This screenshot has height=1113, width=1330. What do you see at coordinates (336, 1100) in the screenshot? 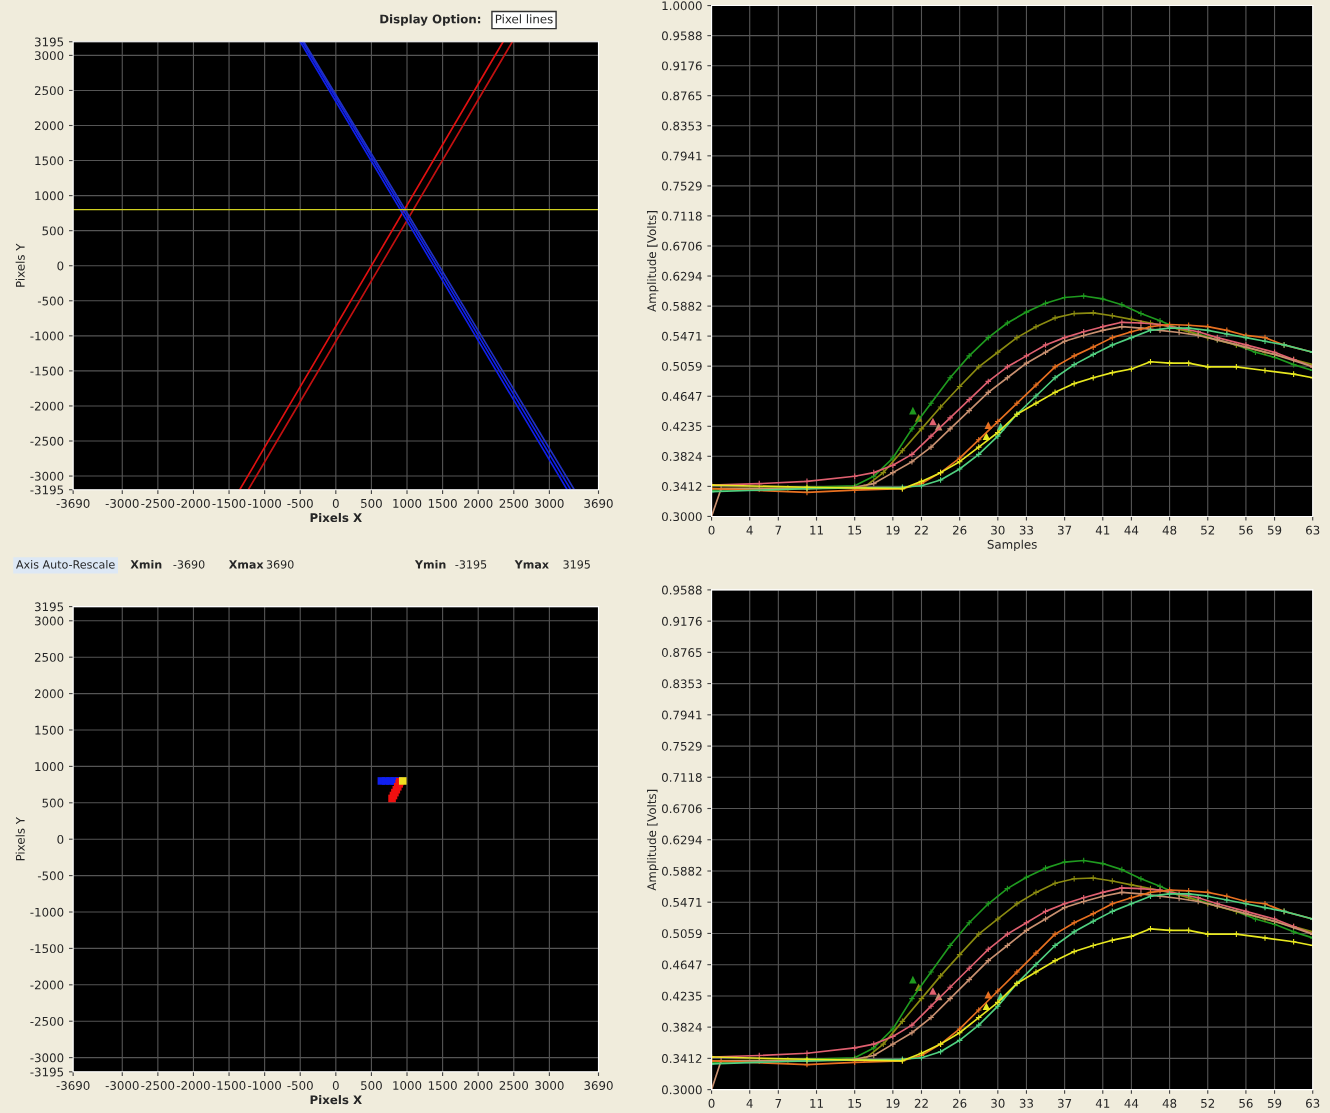
I see `x-axis-title: Pixels X` at bounding box center [336, 1100].